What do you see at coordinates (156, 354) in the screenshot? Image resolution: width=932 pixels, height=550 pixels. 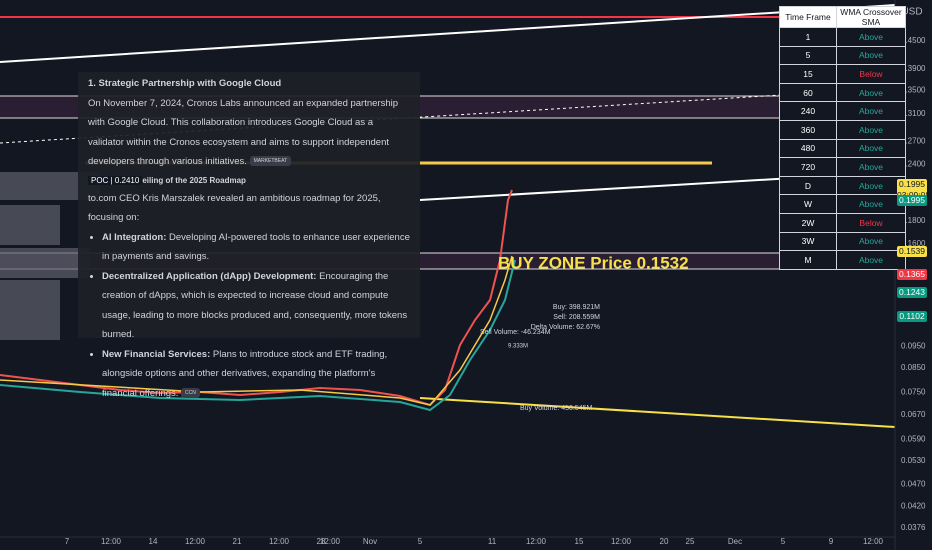 I see `bullet-title: New Financial Services:` at bounding box center [156, 354].